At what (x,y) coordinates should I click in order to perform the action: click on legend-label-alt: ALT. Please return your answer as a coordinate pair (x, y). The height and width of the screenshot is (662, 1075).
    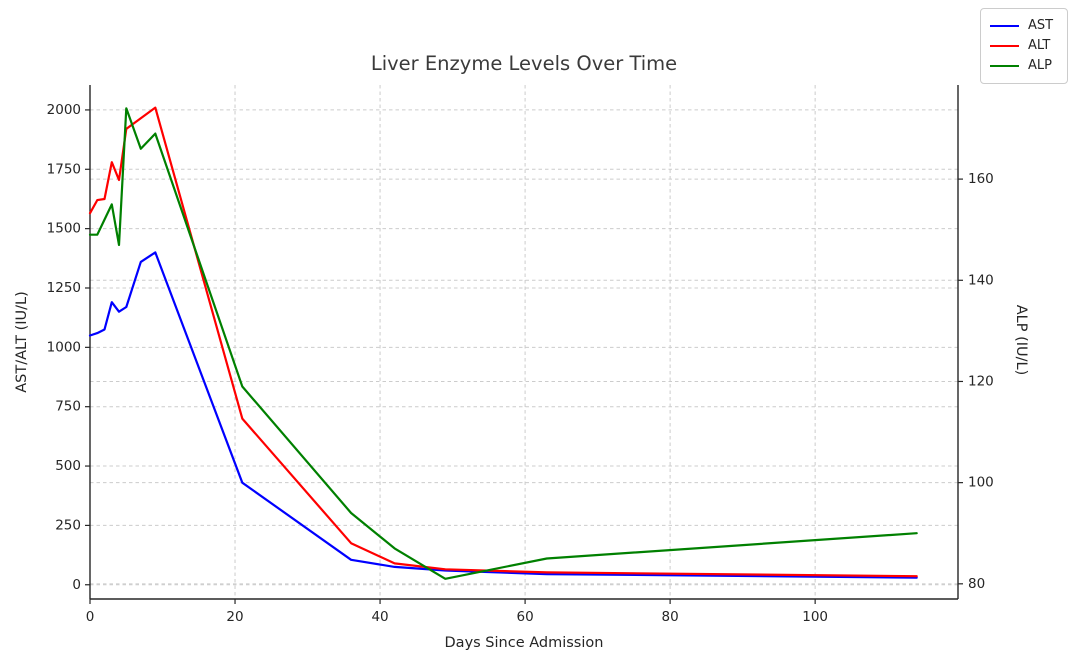
    Looking at the image, I should click on (1039, 45).